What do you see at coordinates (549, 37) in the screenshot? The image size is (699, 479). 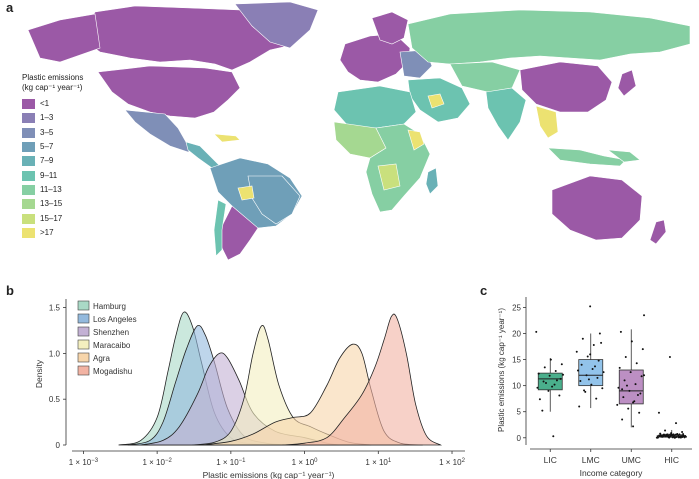 I see `region-russia` at bounding box center [549, 37].